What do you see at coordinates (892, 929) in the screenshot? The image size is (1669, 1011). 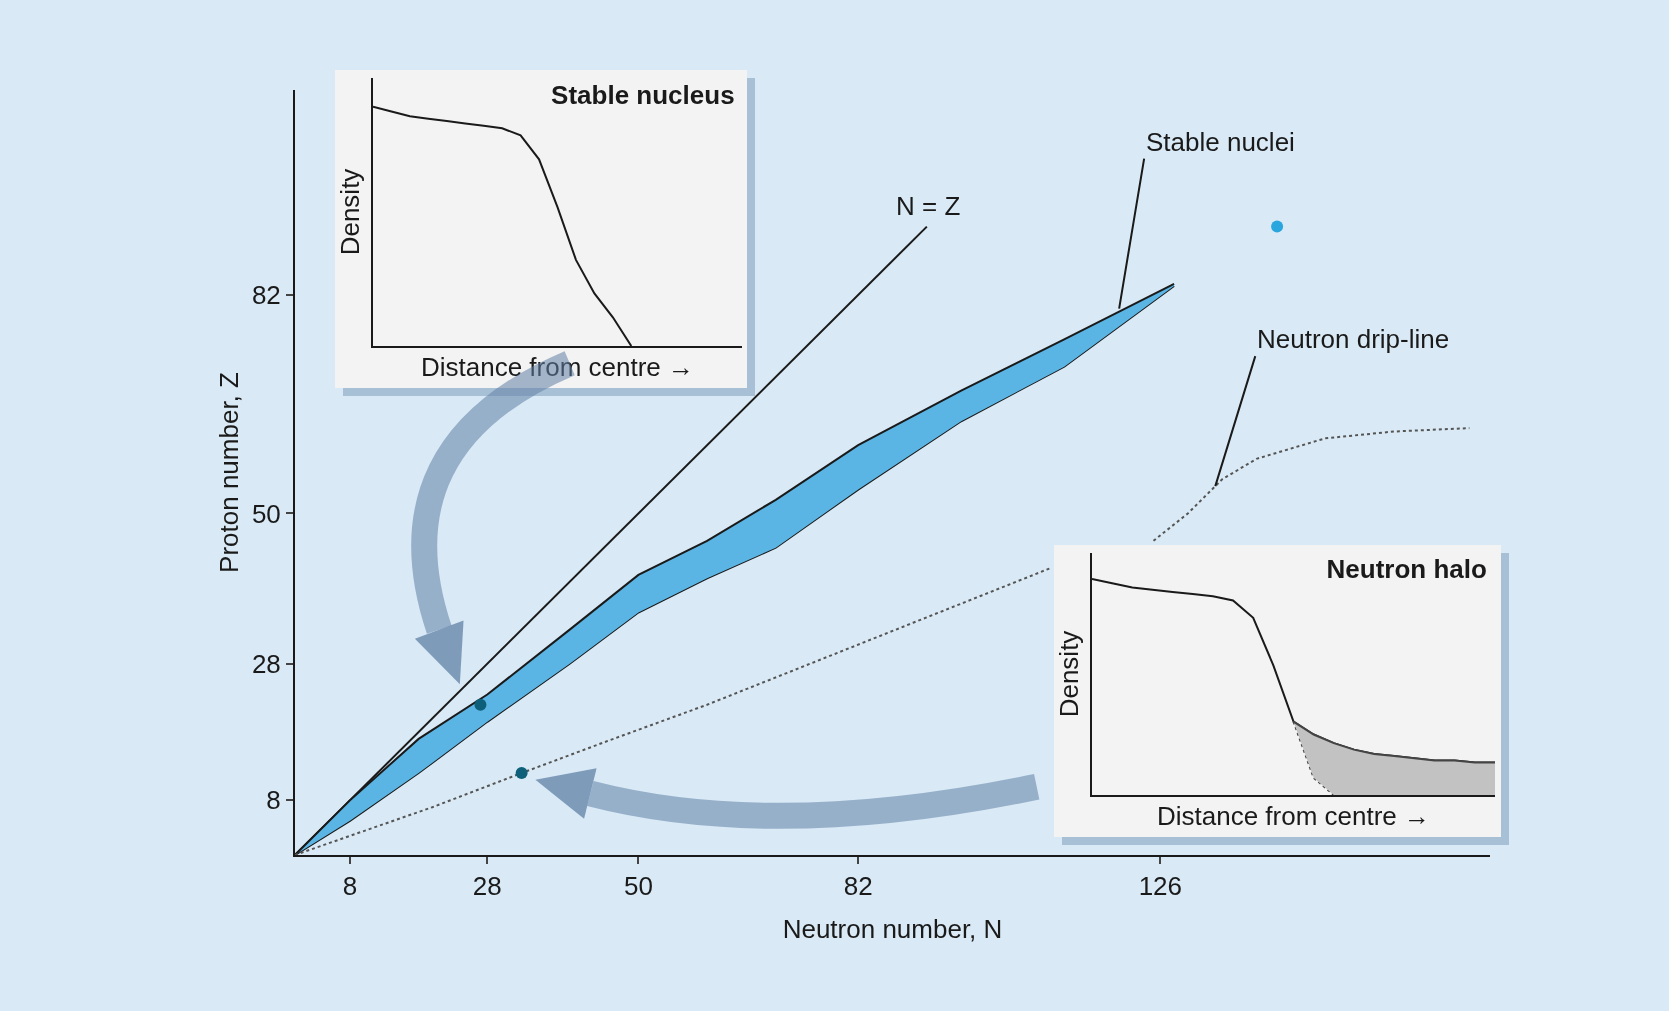 I see `x-axis-title: Neutron number, N` at bounding box center [892, 929].